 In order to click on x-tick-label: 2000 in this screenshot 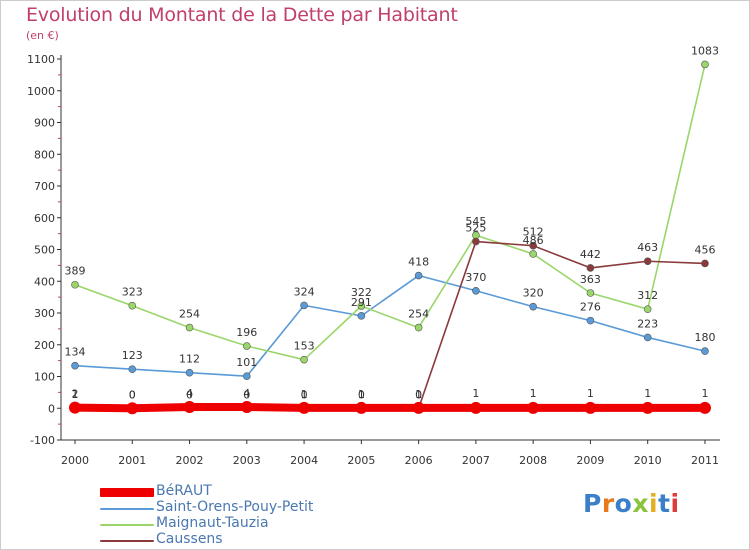, I will do `click(75, 460)`.